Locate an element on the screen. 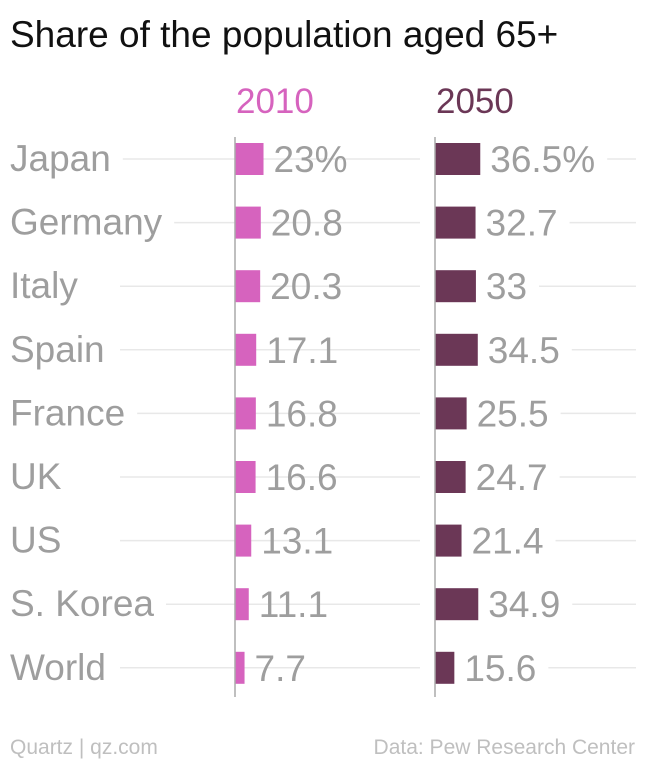  data-label-2050-japan: 36.5% is located at coordinates (542, 159).